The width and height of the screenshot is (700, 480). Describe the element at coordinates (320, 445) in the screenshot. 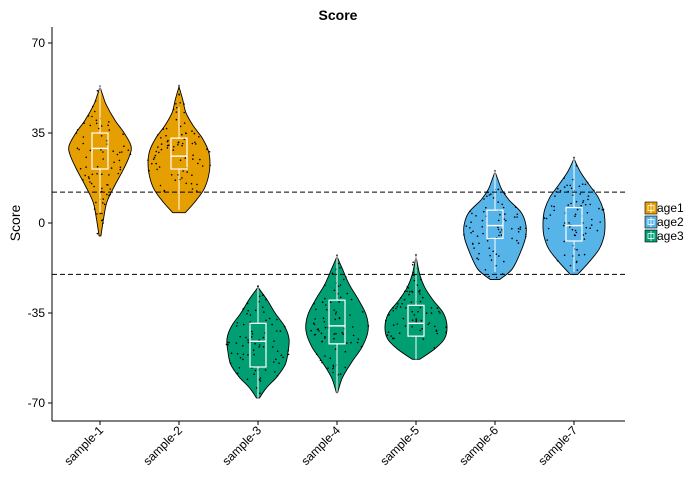

I see `x-tick-label: sample-4` at that location.